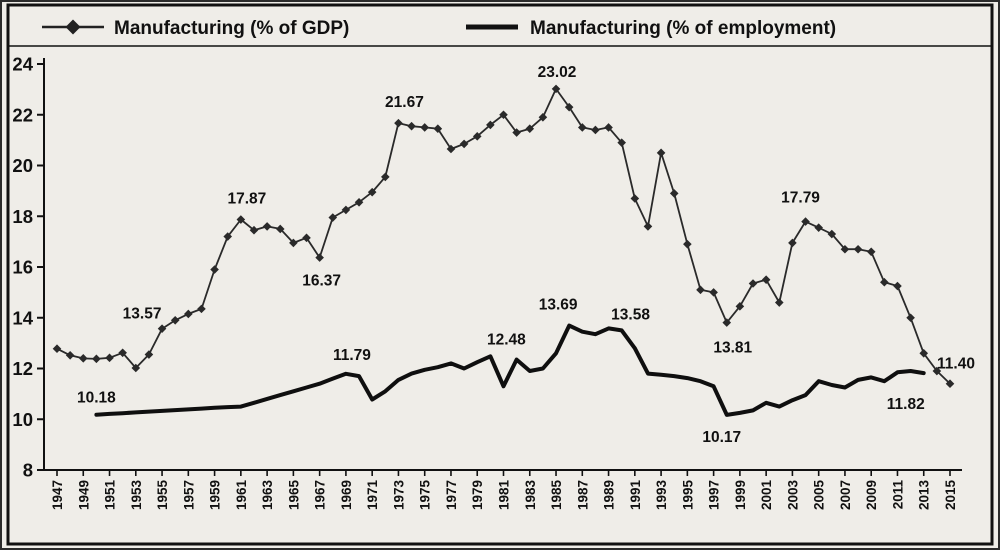 This screenshot has width=1000, height=555. Describe the element at coordinates (22, 165) in the screenshot. I see `y-tick-label: 20` at that location.